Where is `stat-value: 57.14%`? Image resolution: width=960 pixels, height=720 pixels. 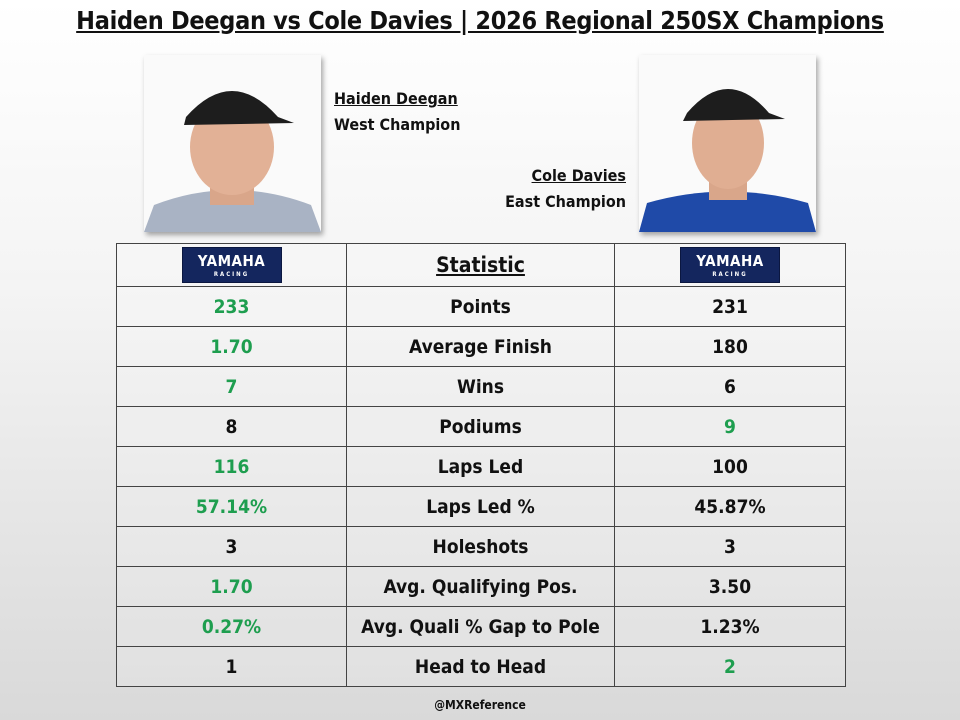
stat-value: 57.14% is located at coordinates (231, 506).